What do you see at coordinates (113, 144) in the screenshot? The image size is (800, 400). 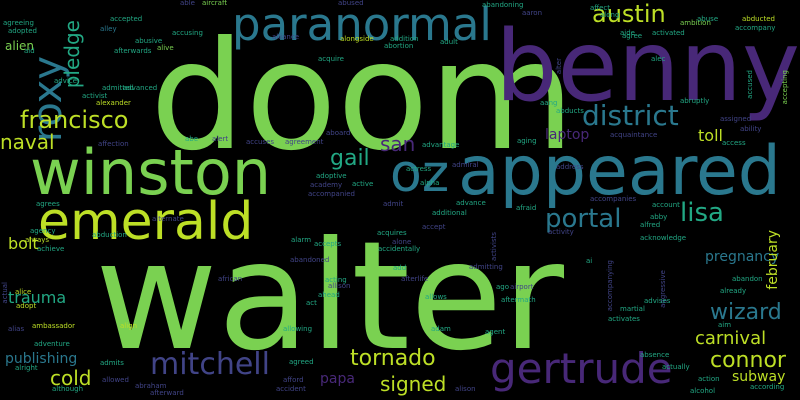 I see `word-affection: affection` at bounding box center [113, 144].